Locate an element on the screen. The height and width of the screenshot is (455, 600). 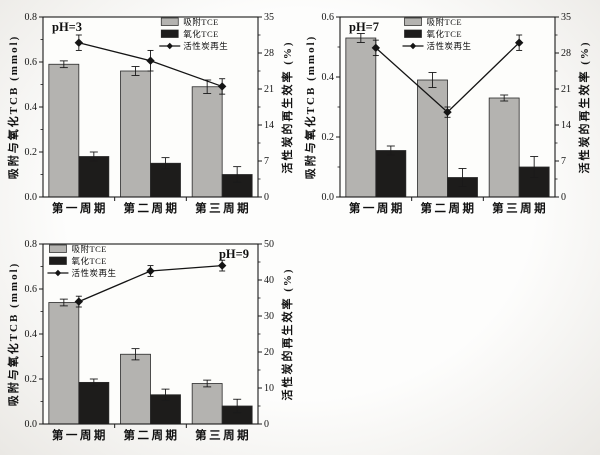
right-tick-label: 50 is located at coordinates (269, 244).